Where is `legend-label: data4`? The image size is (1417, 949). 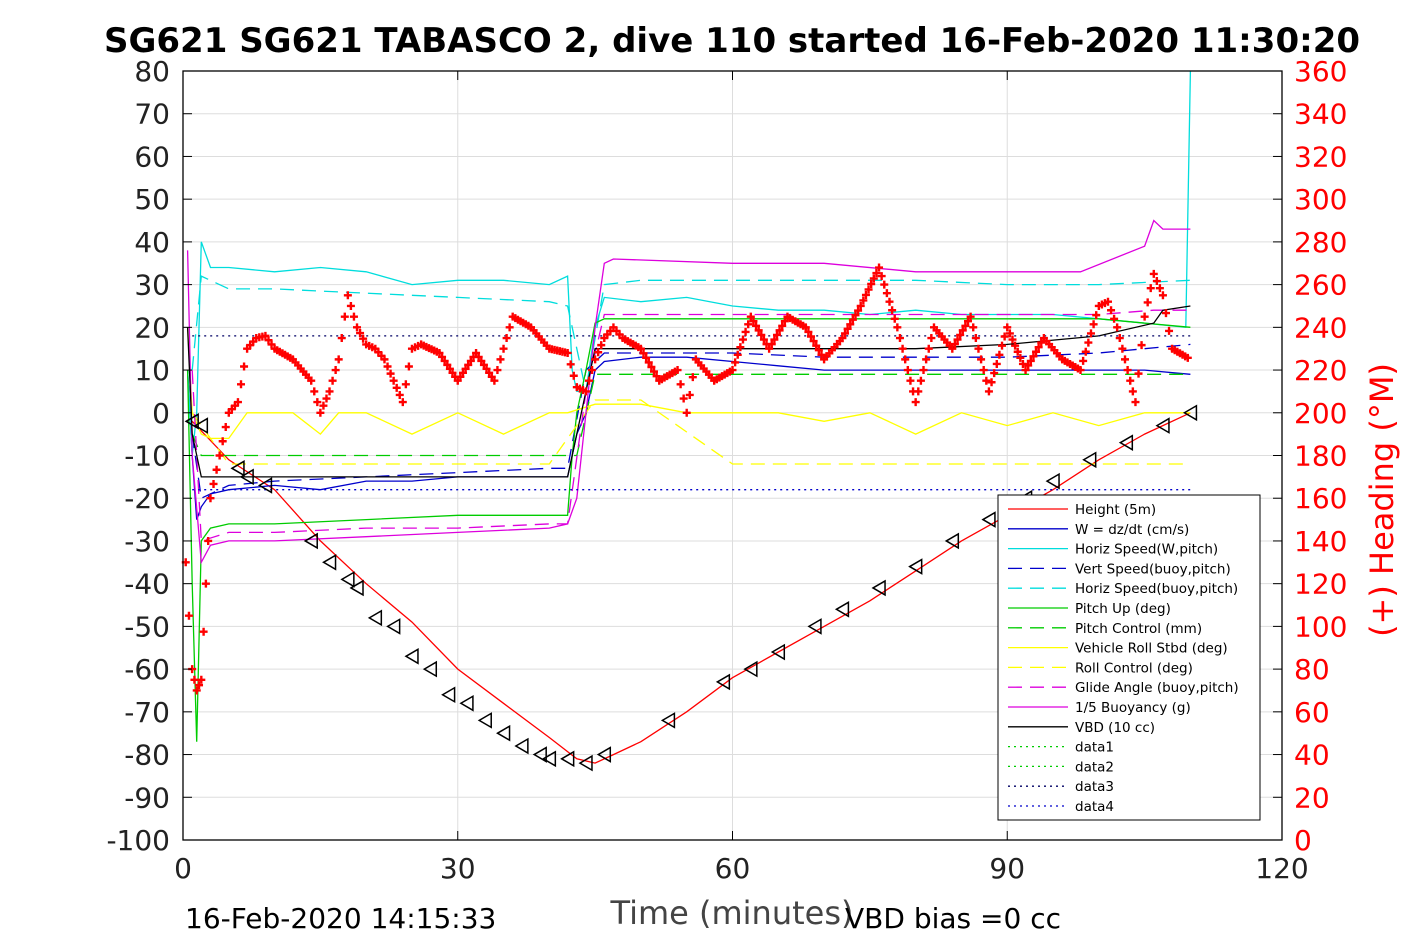 legend-label: data4 is located at coordinates (1094, 807).